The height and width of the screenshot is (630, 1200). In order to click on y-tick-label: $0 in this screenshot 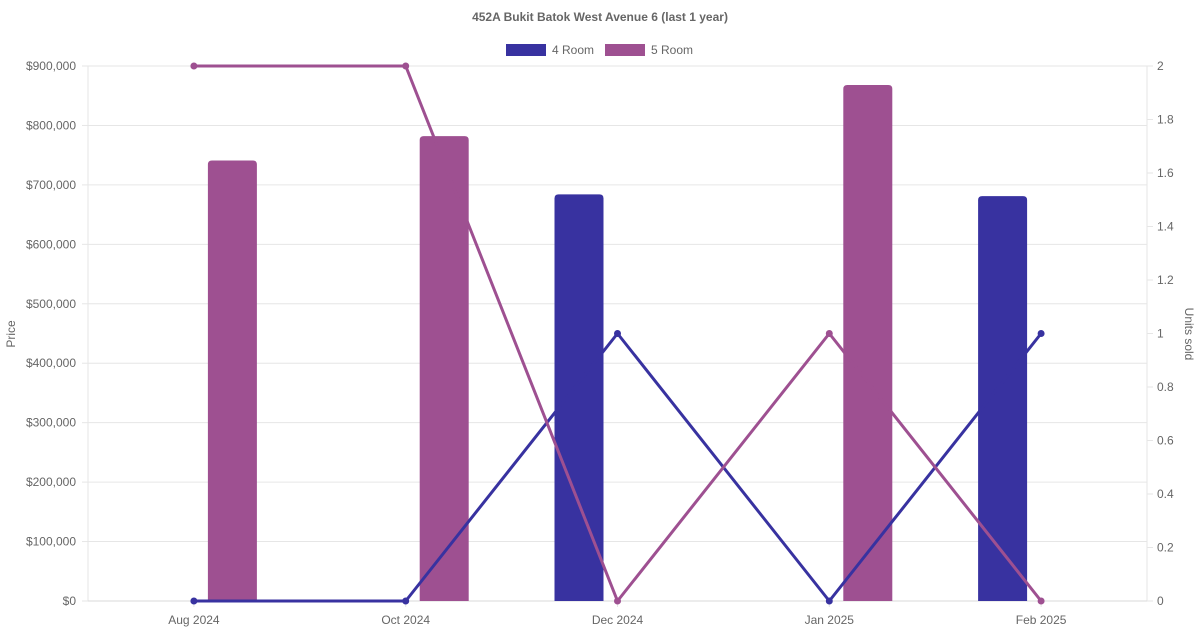, I will do `click(70, 601)`.